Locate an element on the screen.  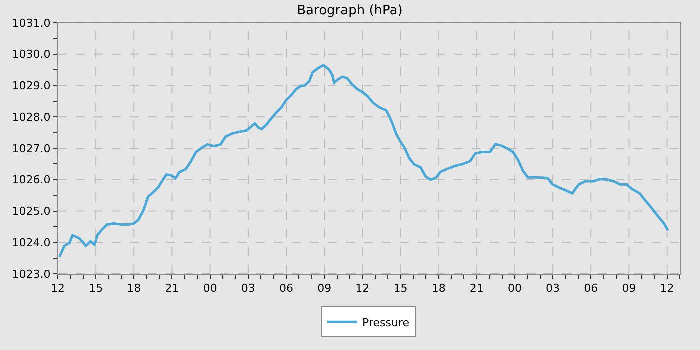
chart-title: Barograph (hPa) is located at coordinates (350, 10).